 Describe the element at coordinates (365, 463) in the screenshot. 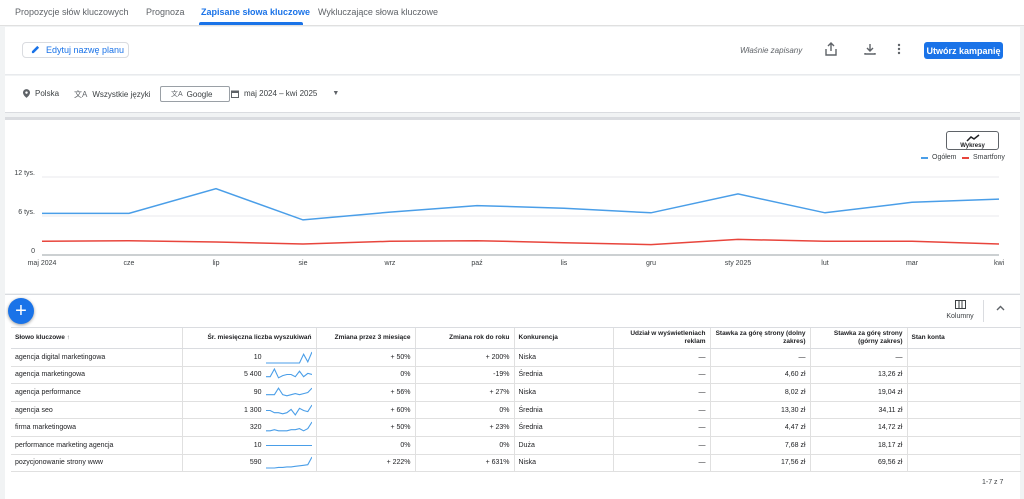

I see `cell-change-3m: + 222%` at that location.